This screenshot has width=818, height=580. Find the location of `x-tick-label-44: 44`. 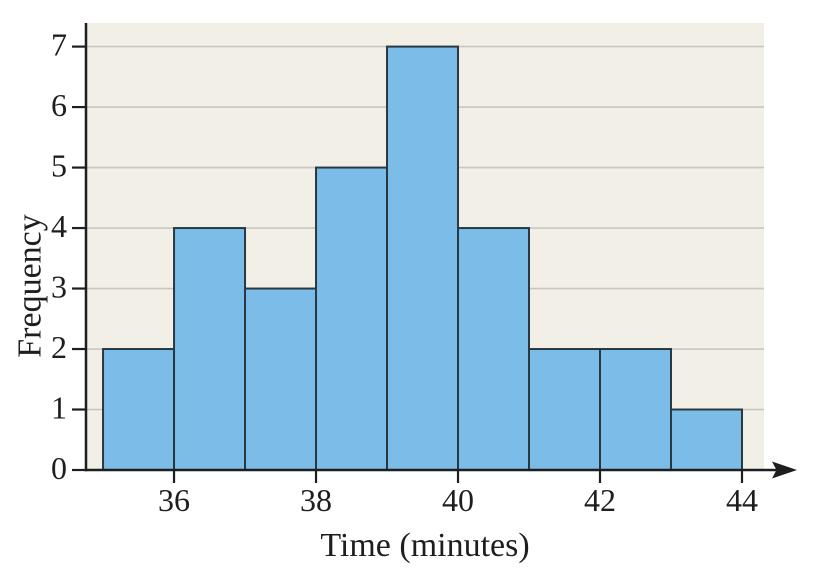

x-tick-label-44: 44 is located at coordinates (742, 500).